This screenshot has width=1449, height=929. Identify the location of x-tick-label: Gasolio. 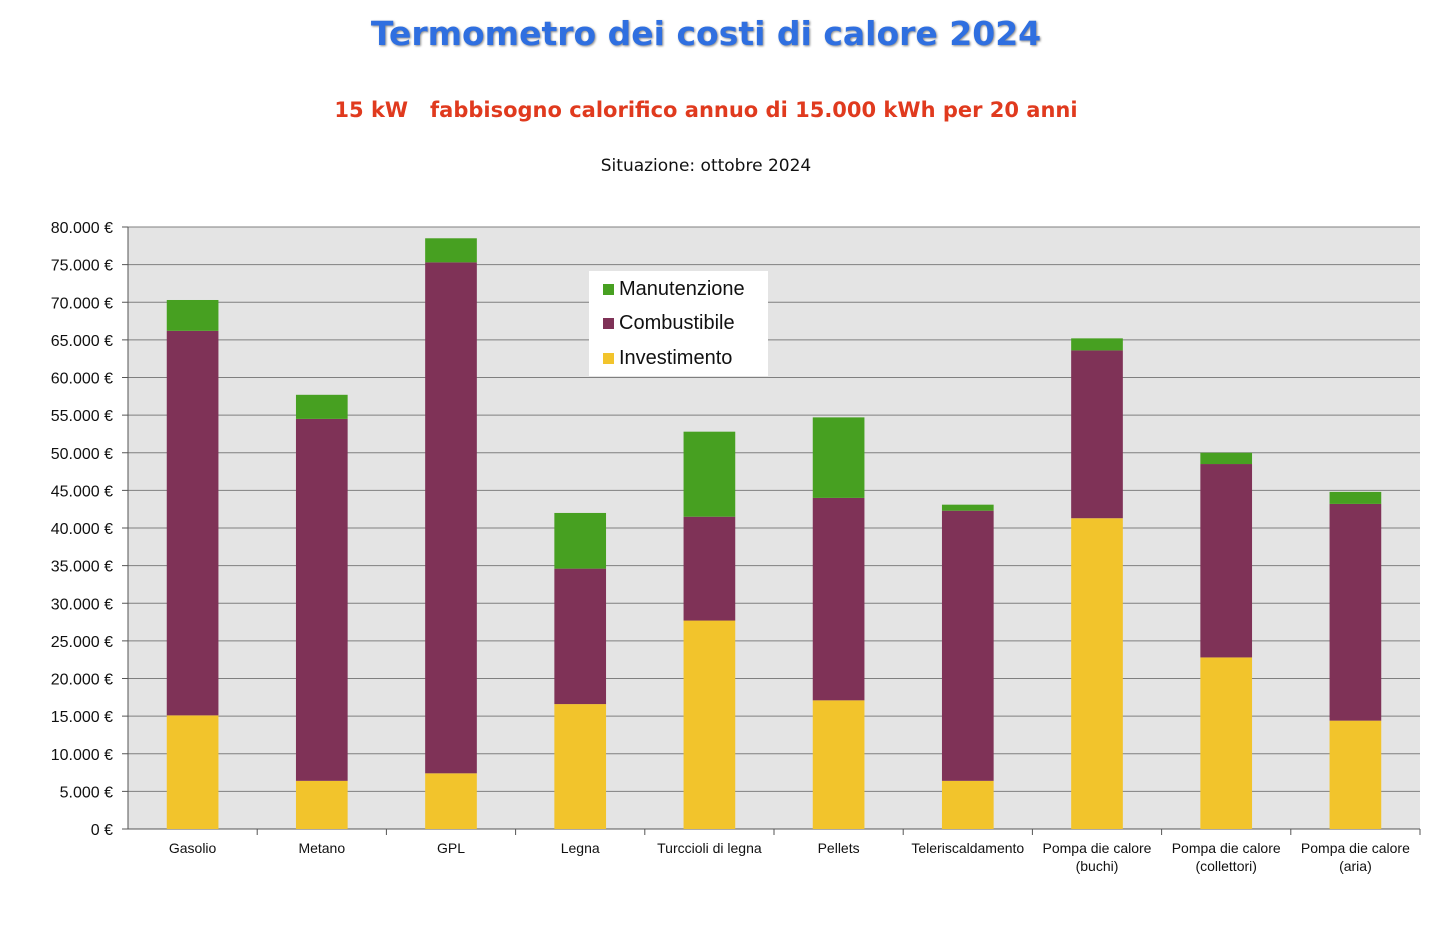
(193, 848).